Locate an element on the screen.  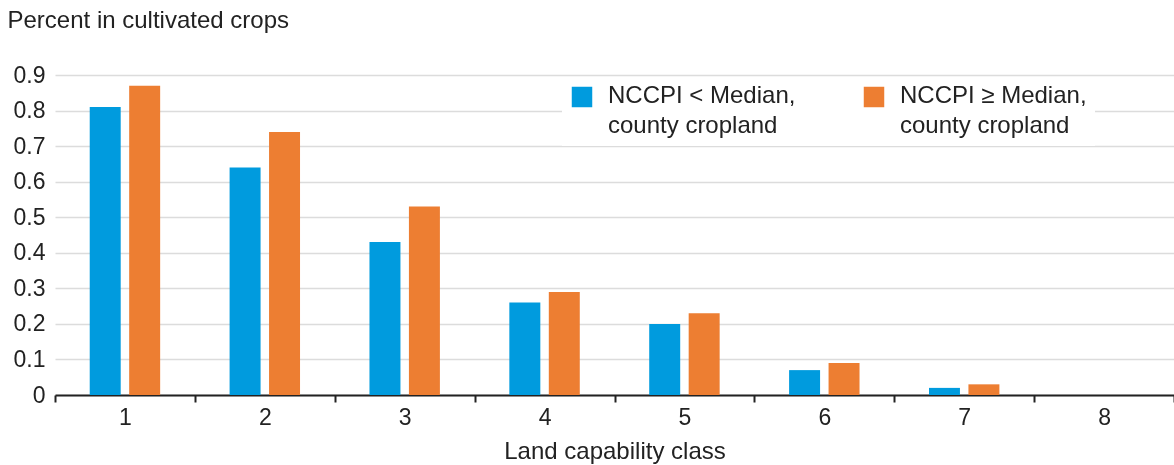
y-tick-label: 0.8 is located at coordinates (29, 110).